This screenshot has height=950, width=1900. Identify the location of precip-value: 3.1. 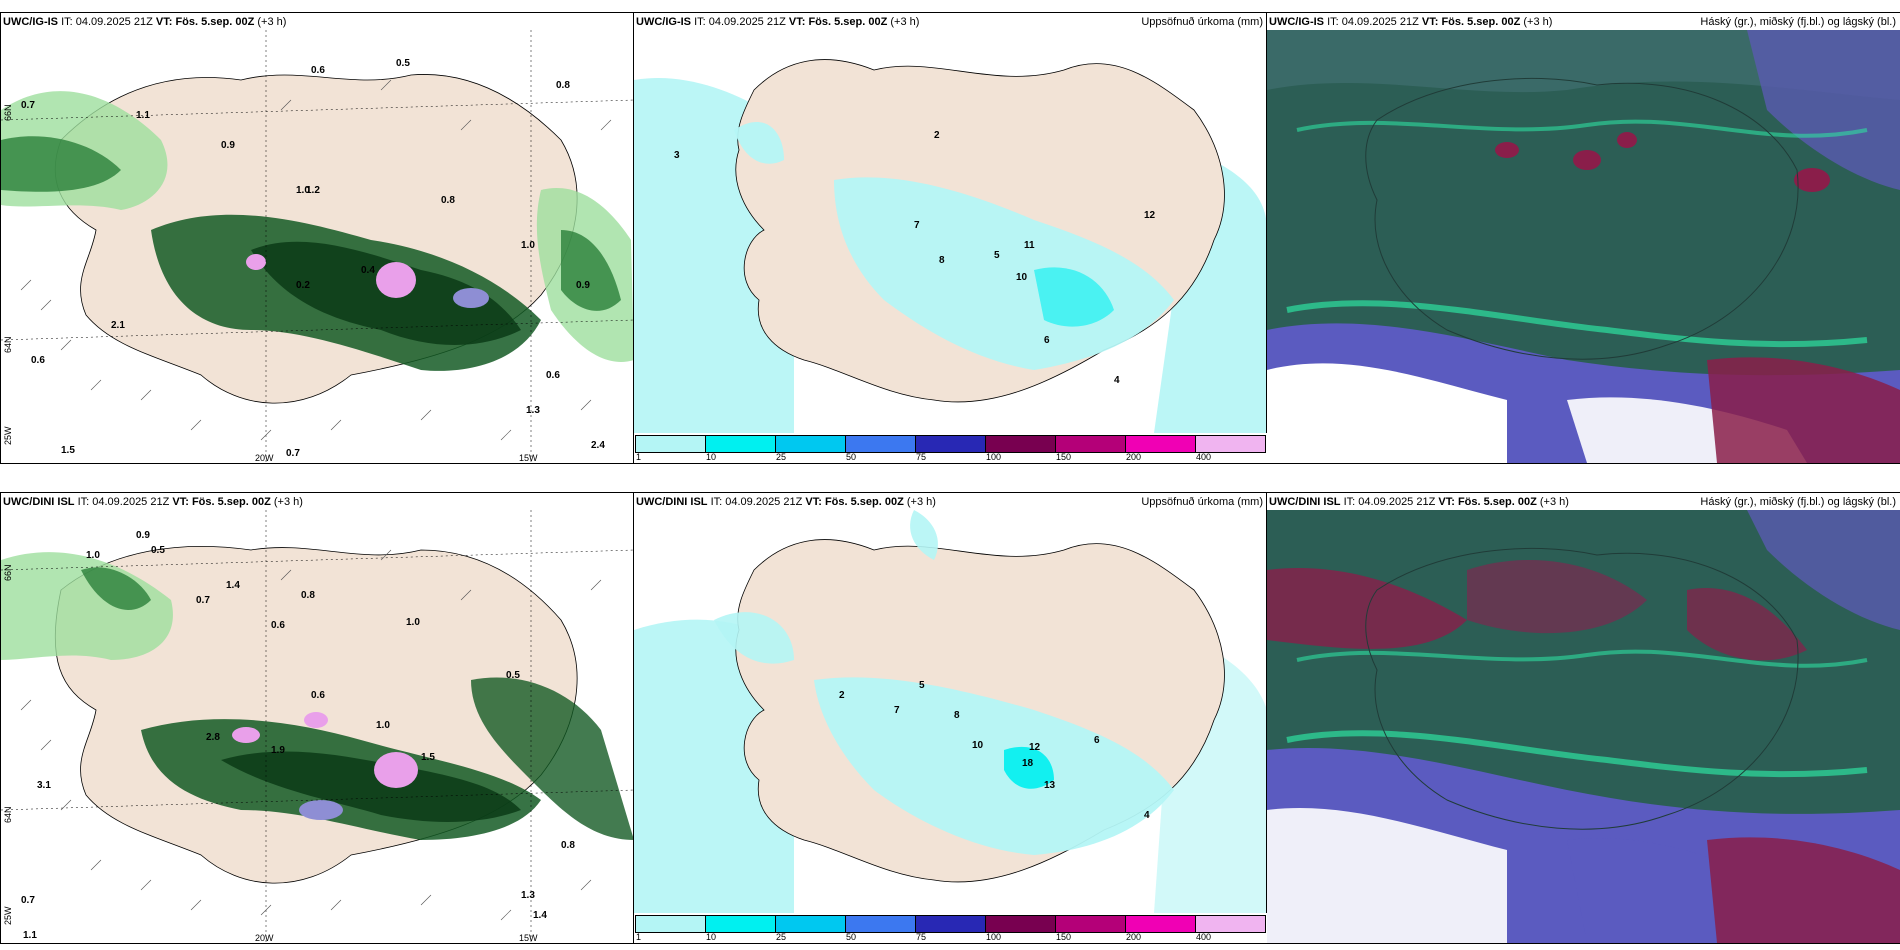
(44, 785).